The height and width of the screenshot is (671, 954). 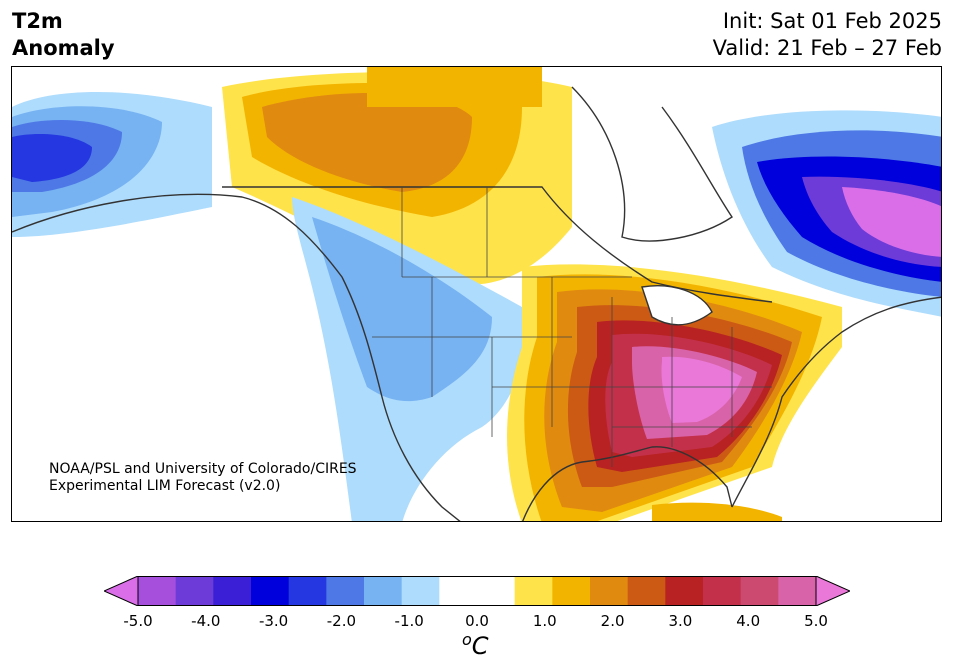 What do you see at coordinates (677, 305) in the screenshot?
I see `great-lakes` at bounding box center [677, 305].